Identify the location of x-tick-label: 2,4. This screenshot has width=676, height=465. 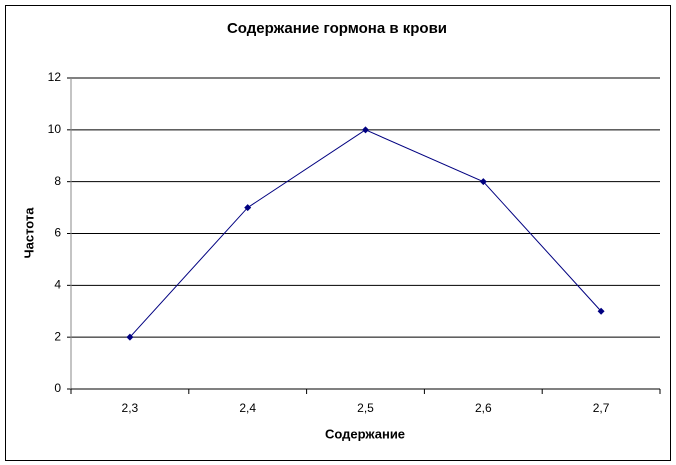
(247, 408).